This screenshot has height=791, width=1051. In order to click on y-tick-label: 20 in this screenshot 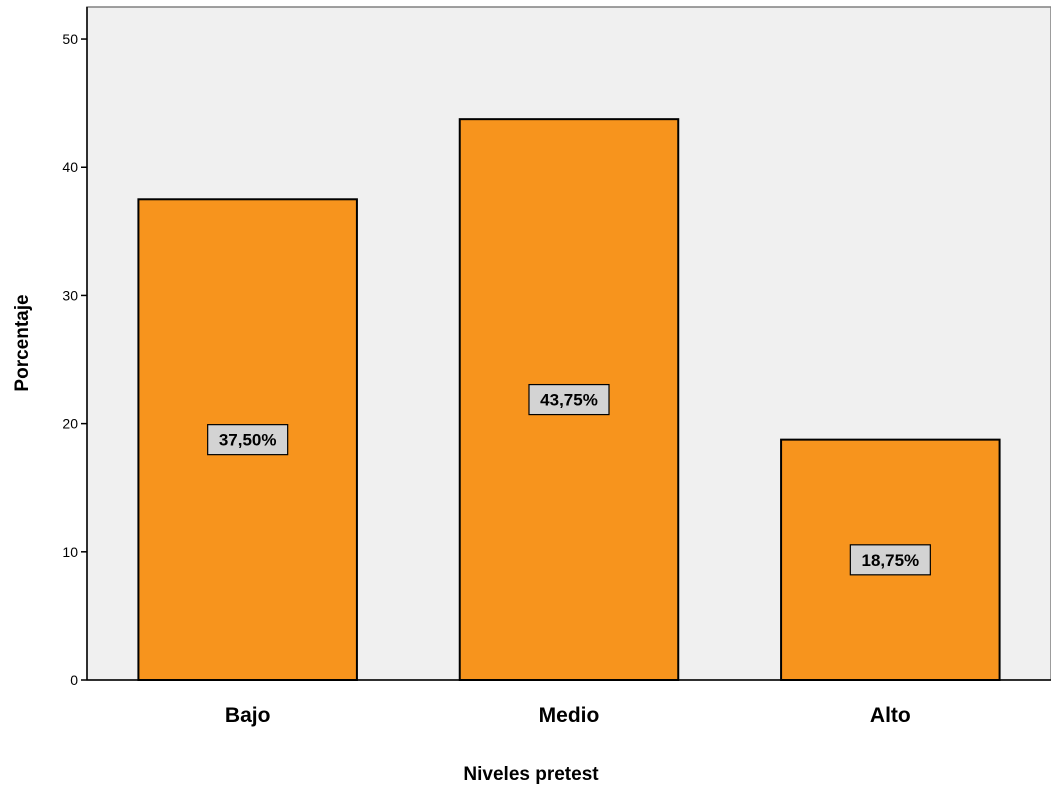, I will do `click(70, 424)`.